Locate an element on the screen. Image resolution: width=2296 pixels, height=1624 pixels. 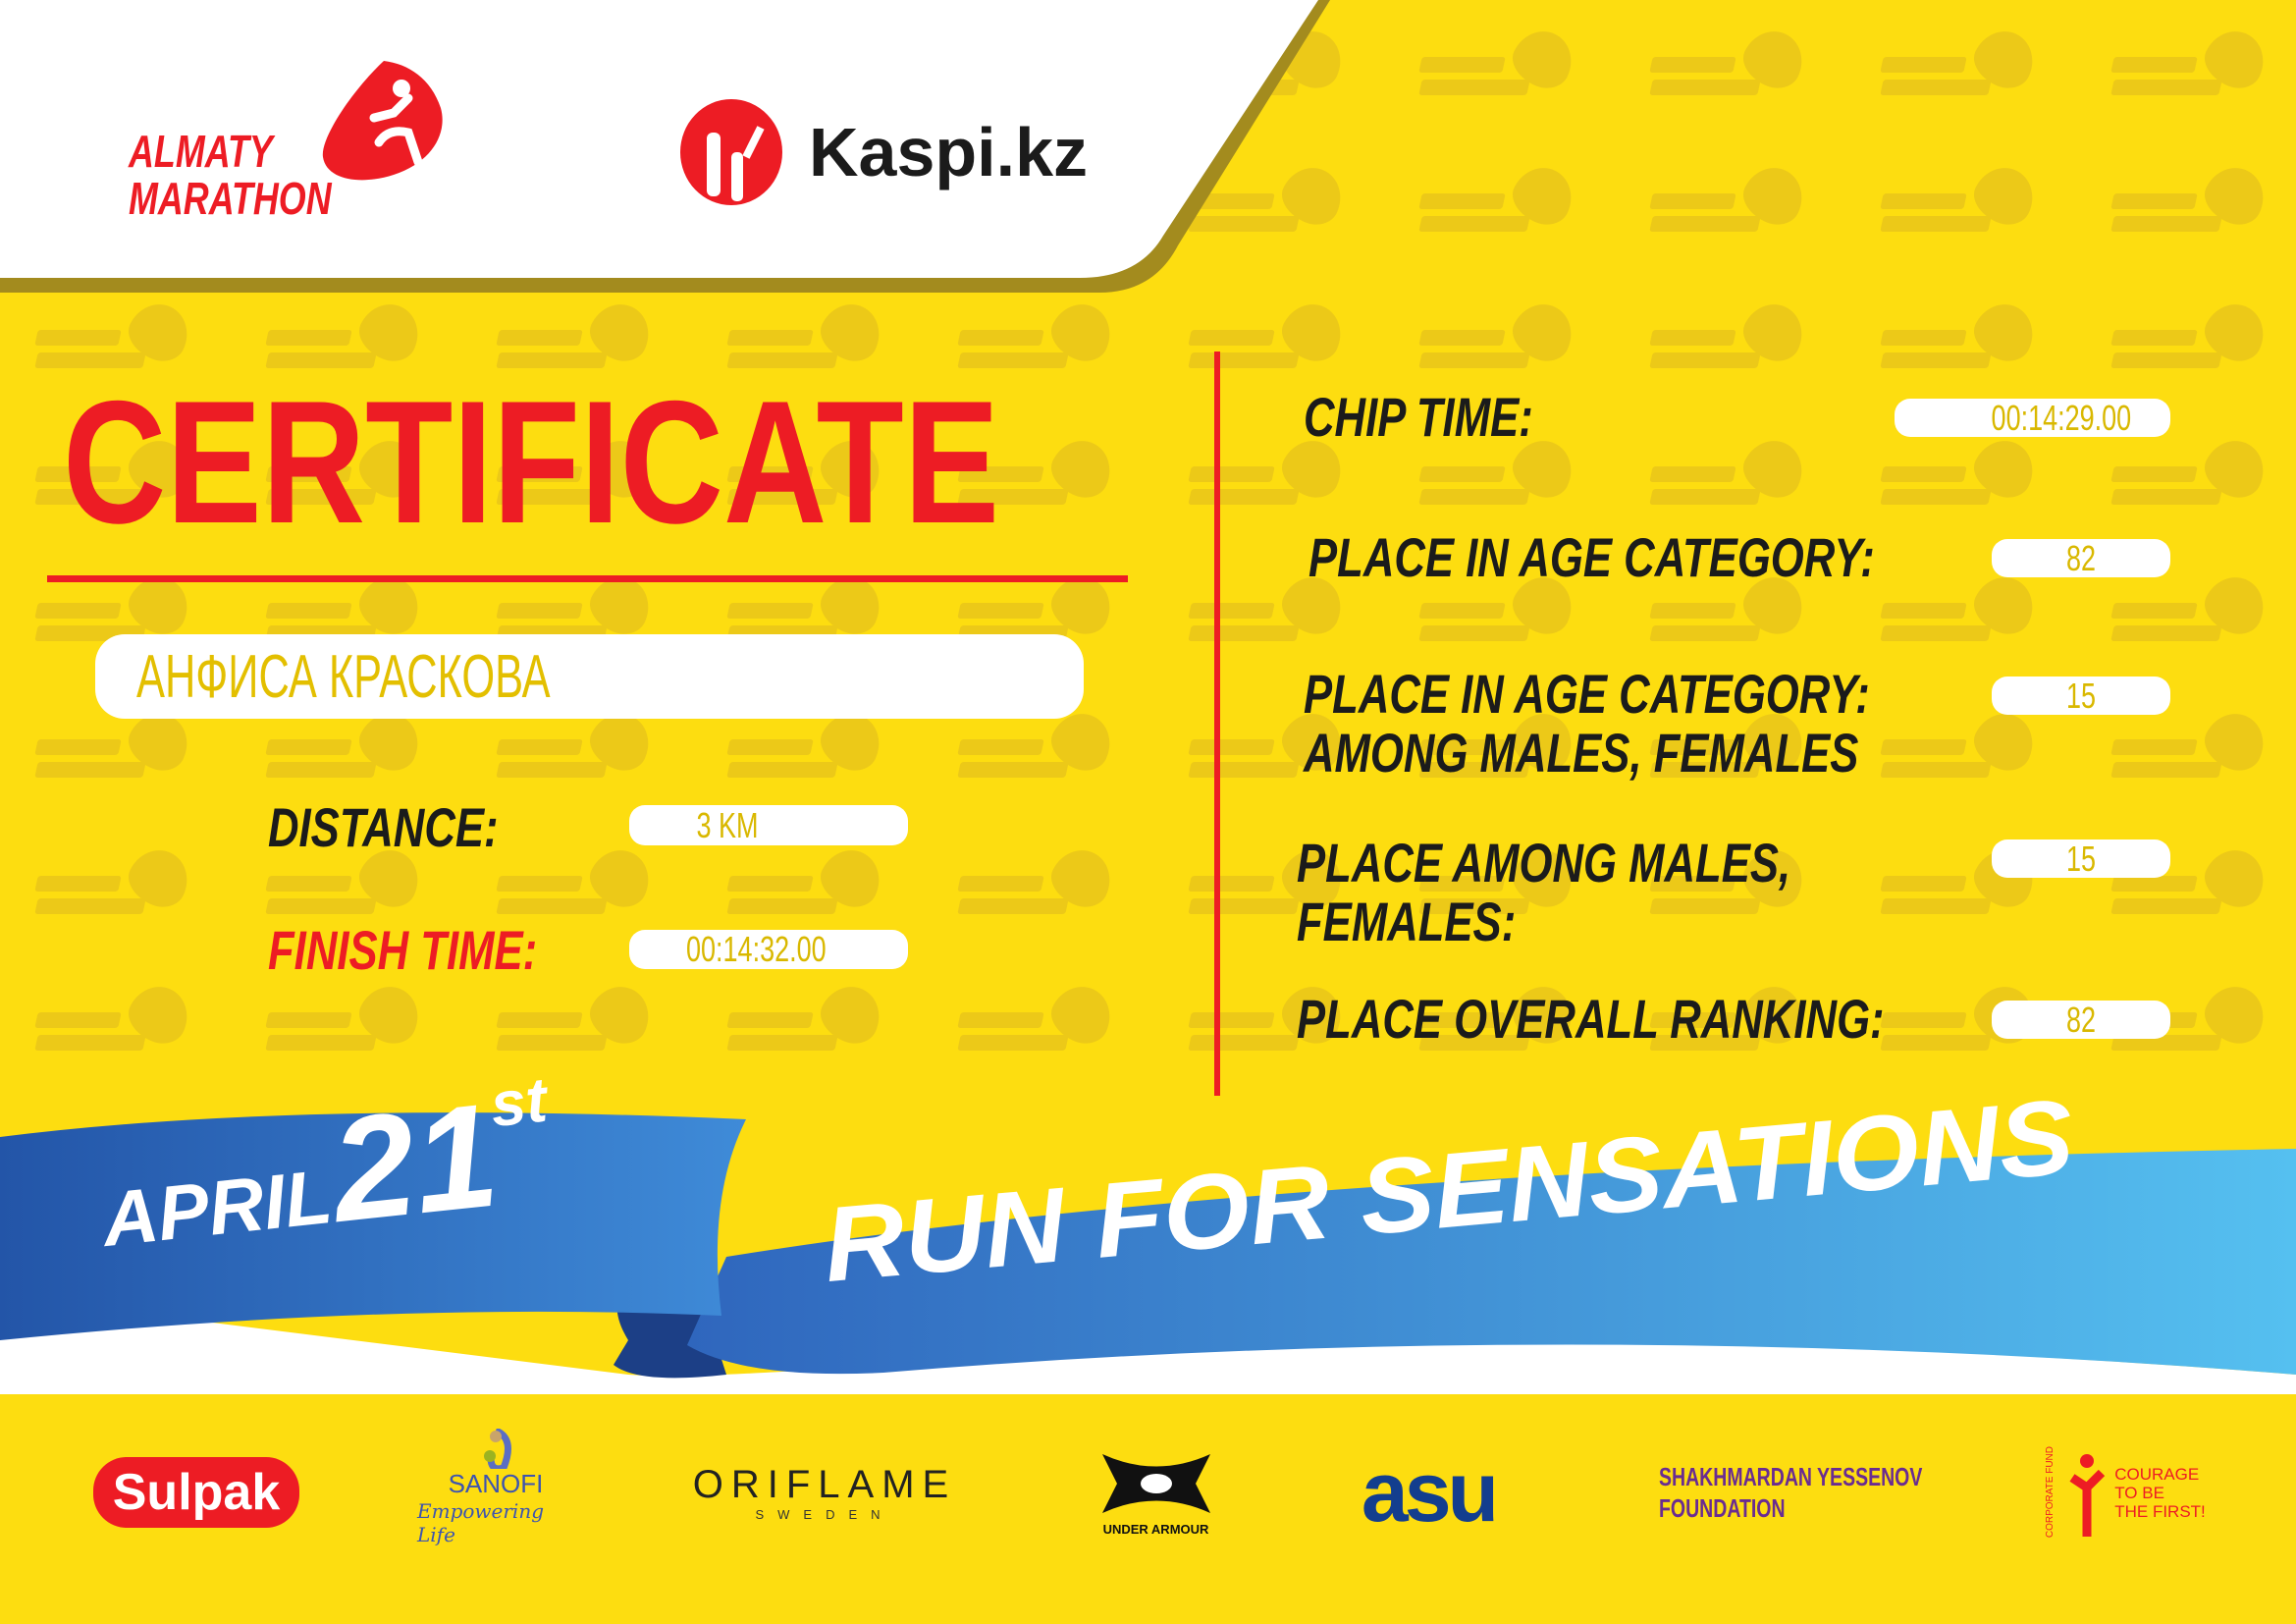
overall-value: 82 is located at coordinates (2081, 1020).